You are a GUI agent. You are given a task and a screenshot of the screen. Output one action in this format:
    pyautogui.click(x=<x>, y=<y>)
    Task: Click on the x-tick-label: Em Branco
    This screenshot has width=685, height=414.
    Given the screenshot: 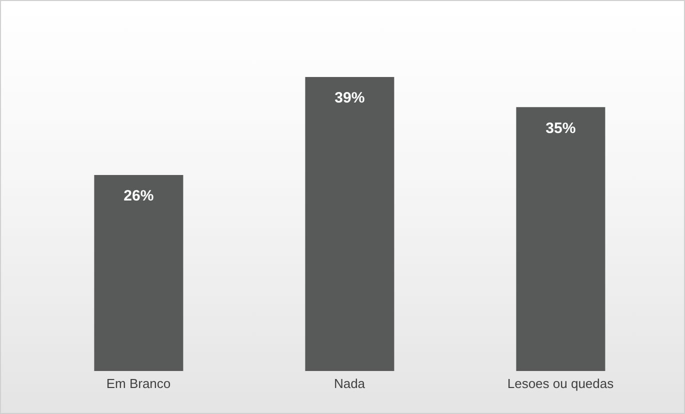 What is the action you would take?
    pyautogui.click(x=138, y=384)
    